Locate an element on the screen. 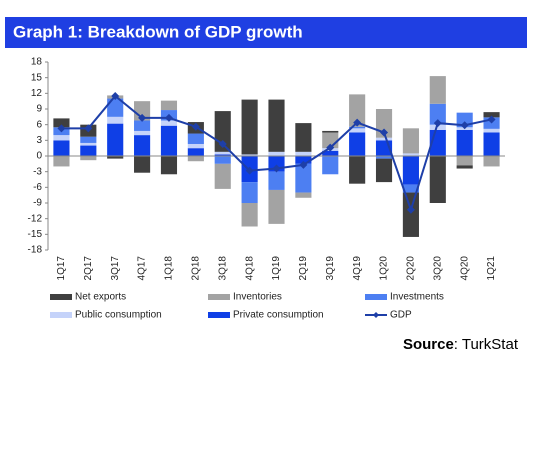  x-tick-label: 2Q17 is located at coordinates (88, 268).